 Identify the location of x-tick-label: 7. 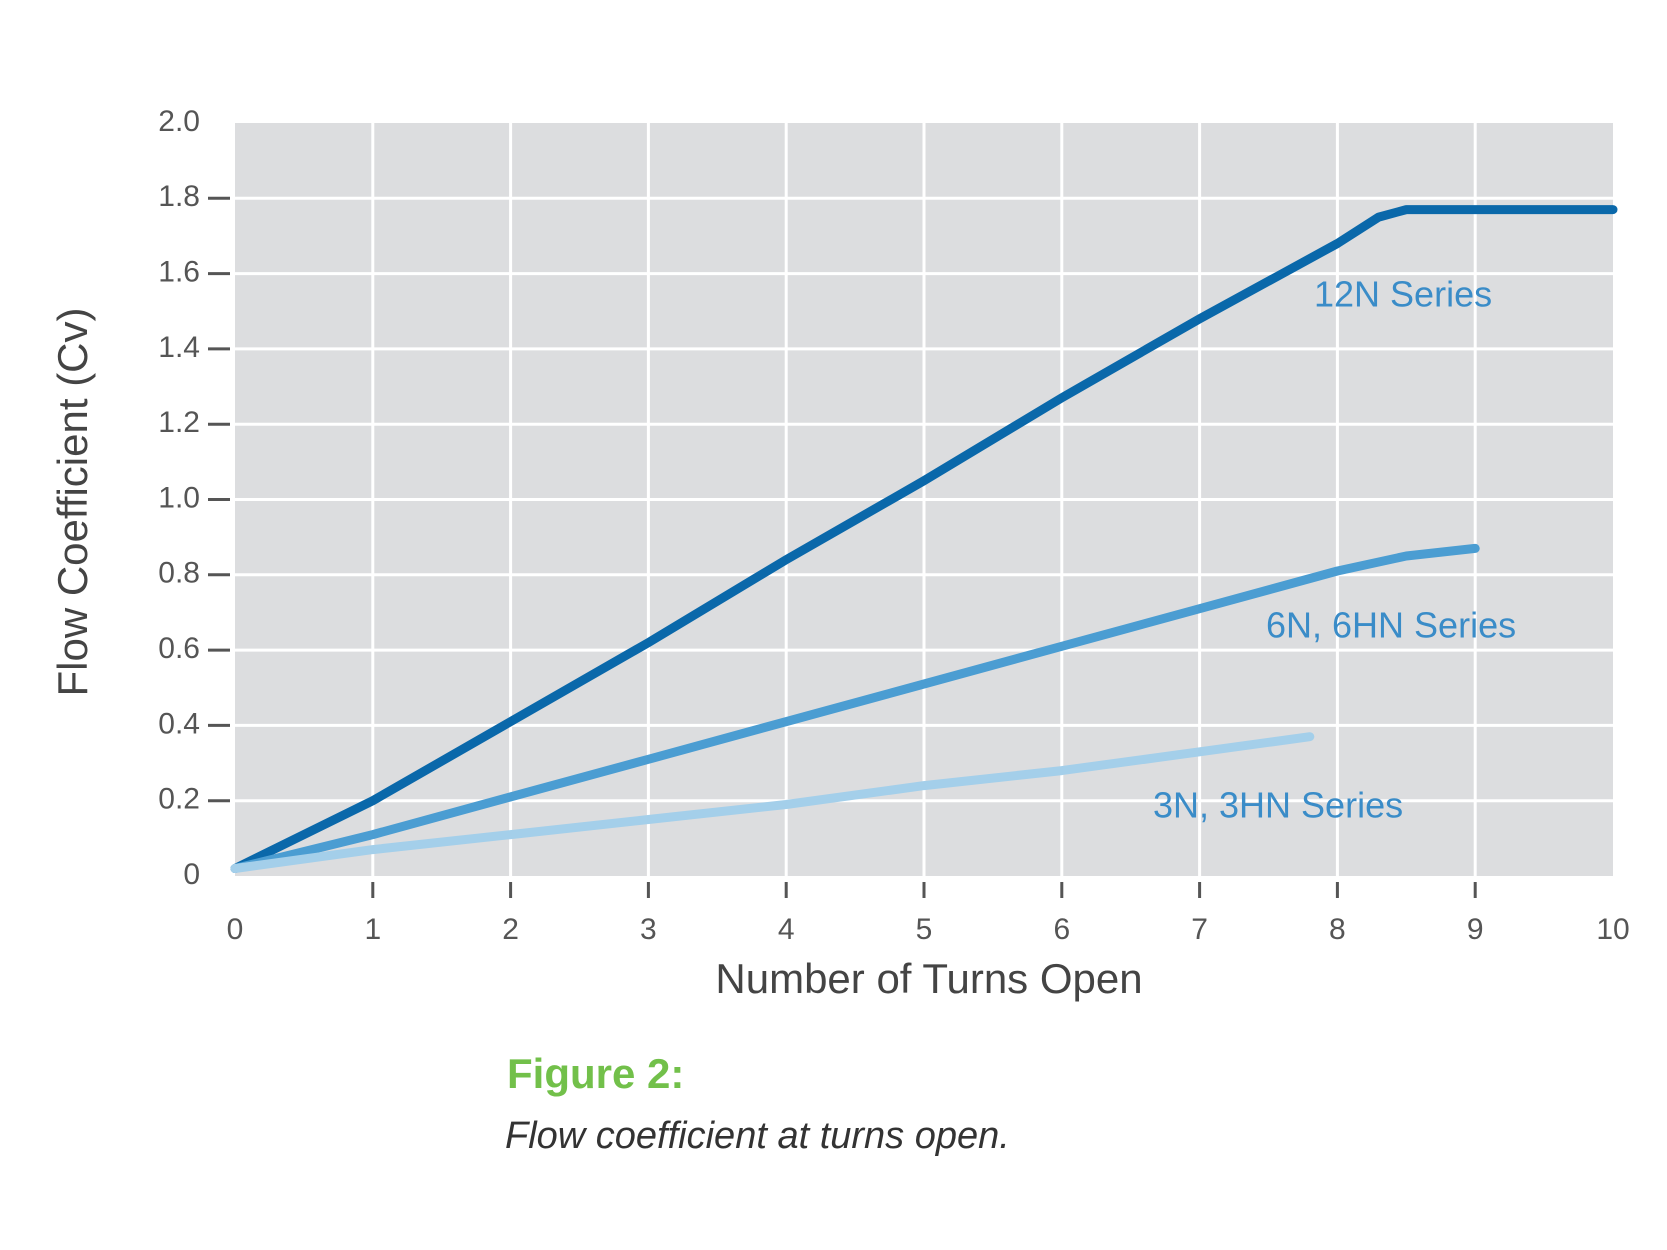
(1199, 929).